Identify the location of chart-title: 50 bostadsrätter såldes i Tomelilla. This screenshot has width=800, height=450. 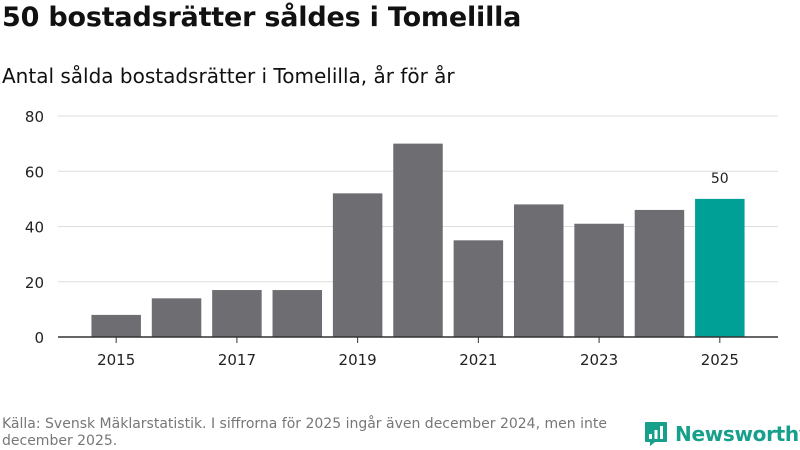
(262, 17).